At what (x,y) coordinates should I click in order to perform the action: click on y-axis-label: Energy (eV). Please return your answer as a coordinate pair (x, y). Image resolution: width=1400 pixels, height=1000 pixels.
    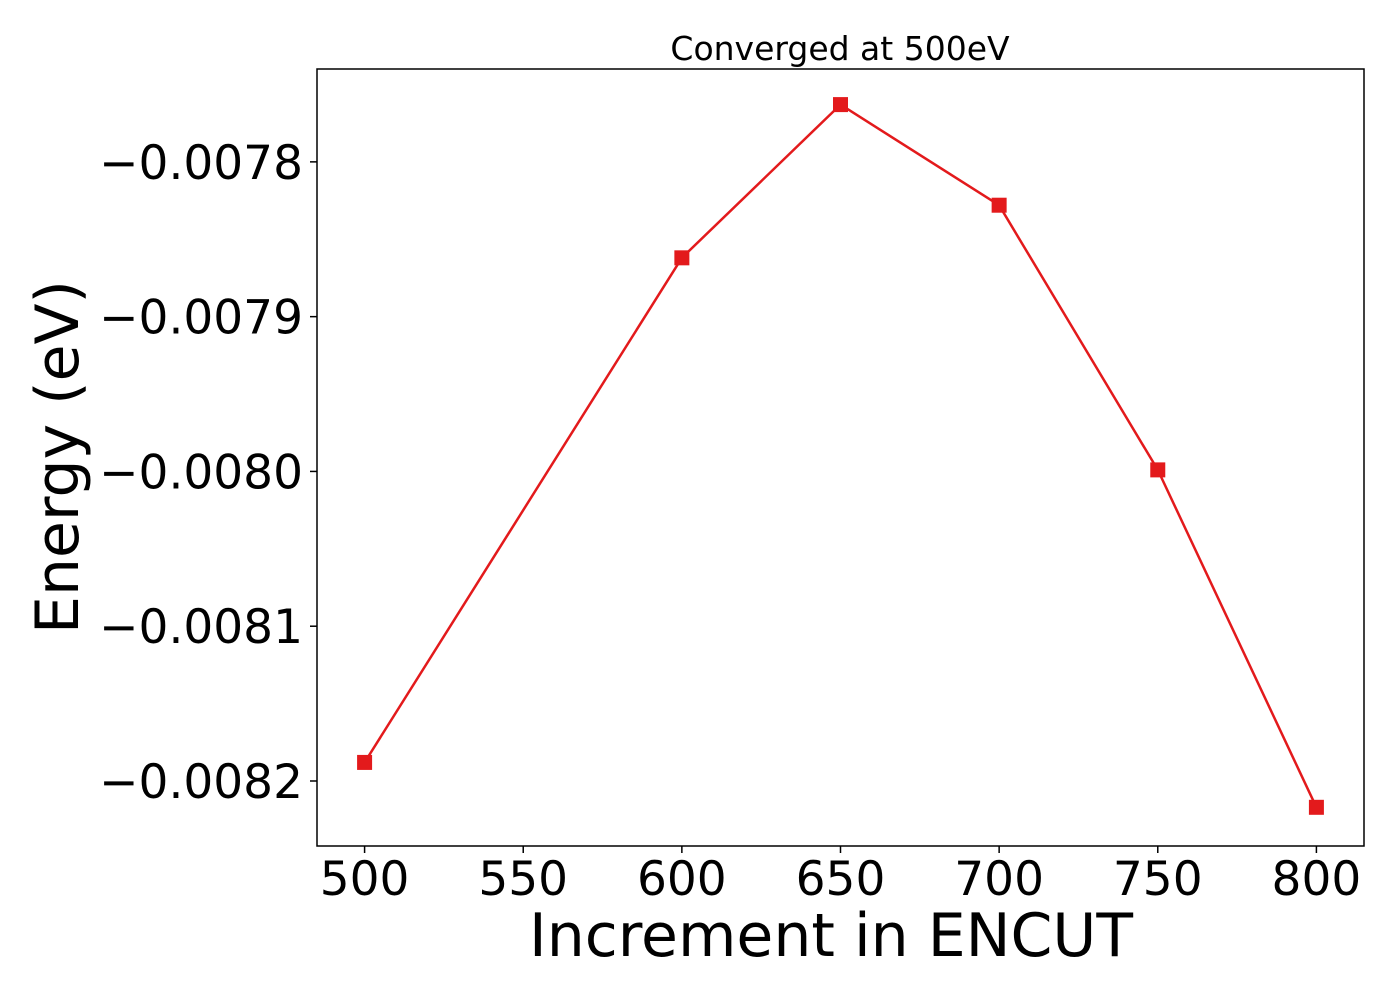
    Looking at the image, I should click on (58, 457).